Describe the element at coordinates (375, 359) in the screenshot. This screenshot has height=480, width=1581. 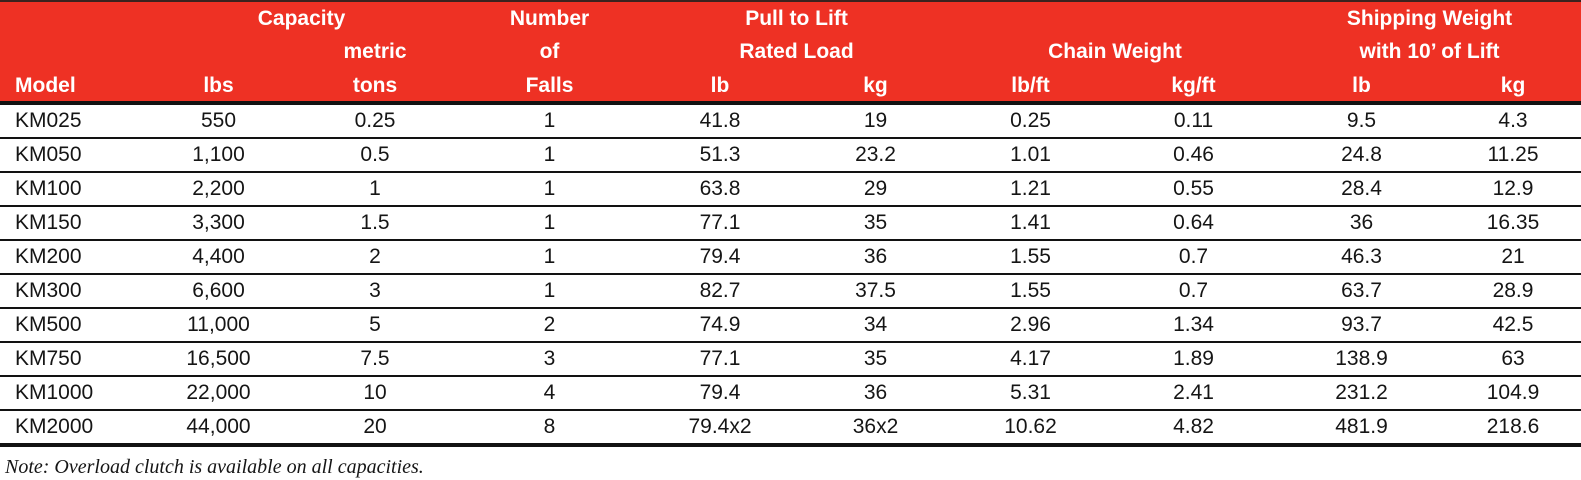
I see `value-cell: 7.5` at that location.